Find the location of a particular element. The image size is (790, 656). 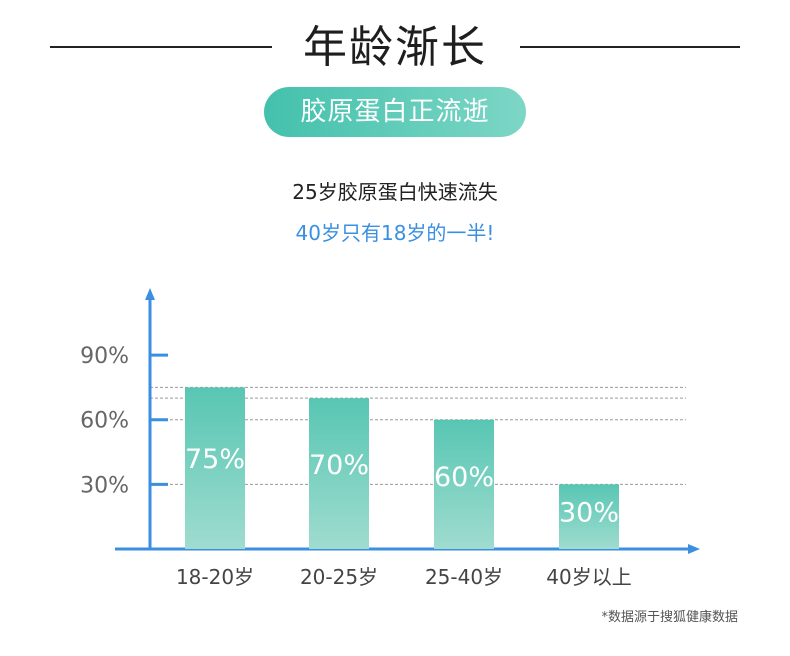

x-tick-label: 25-40岁 is located at coordinates (464, 577).